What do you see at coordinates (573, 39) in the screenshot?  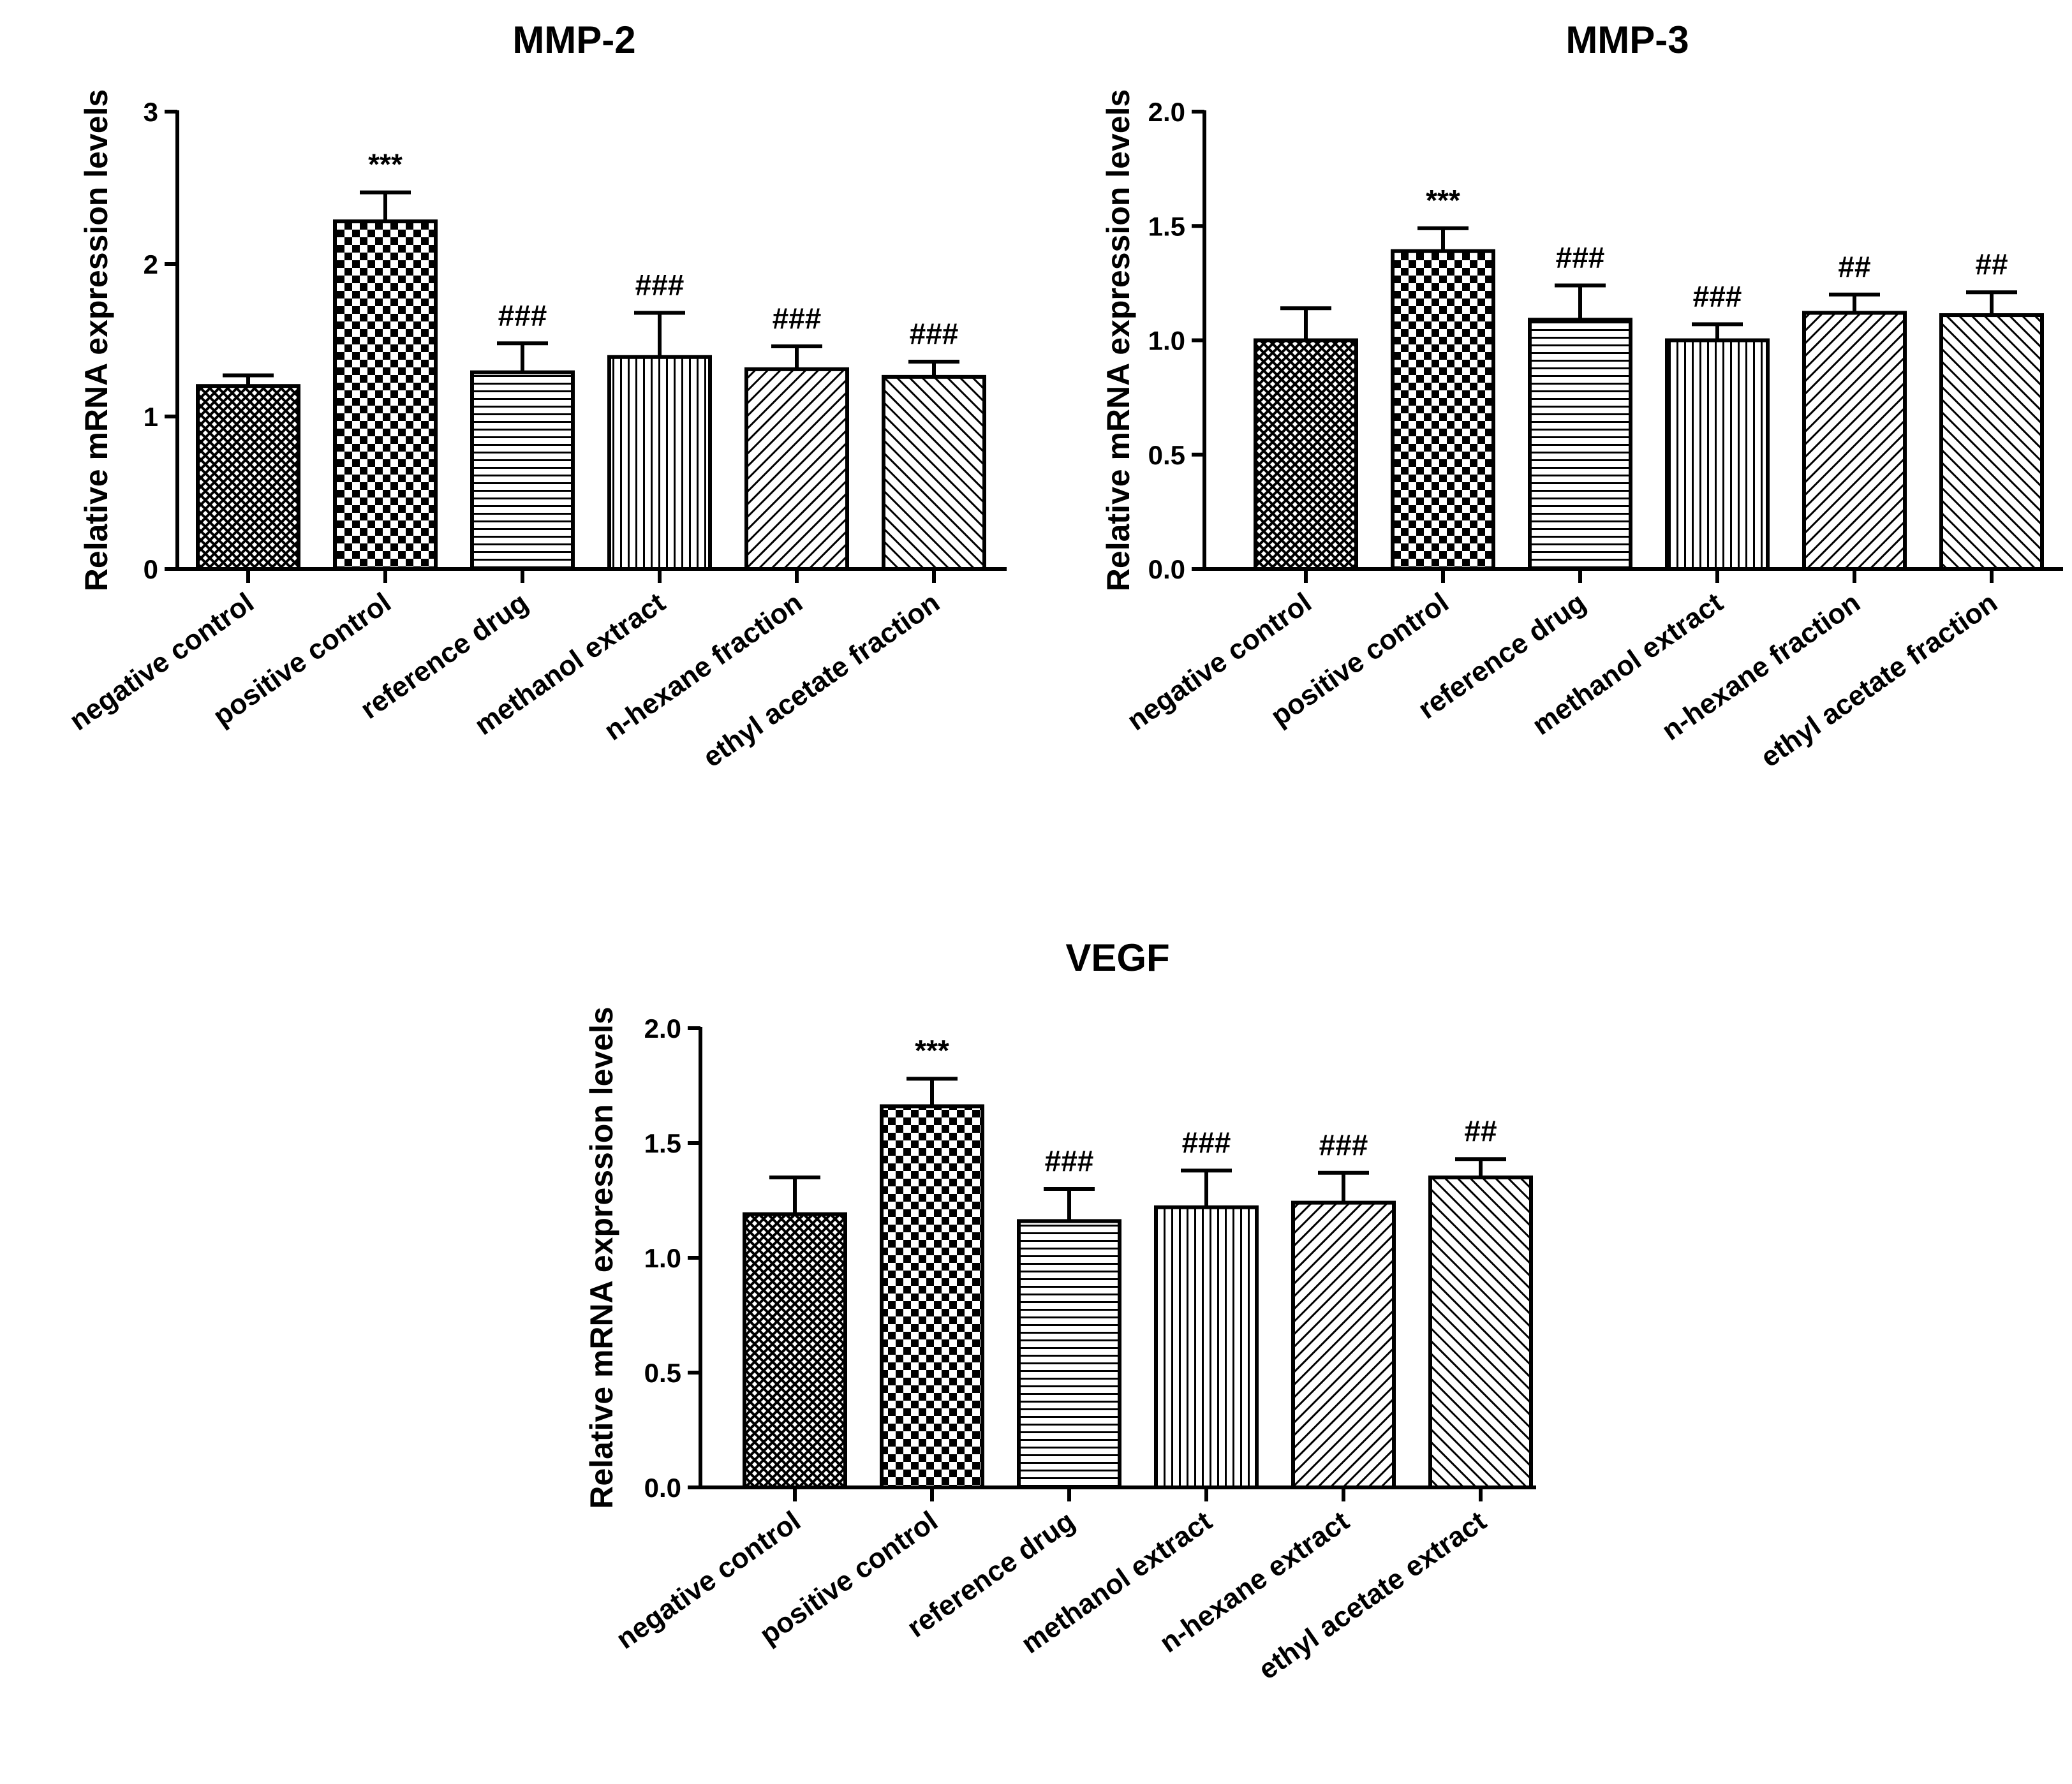 I see `chart-title: MMP-2` at bounding box center [573, 39].